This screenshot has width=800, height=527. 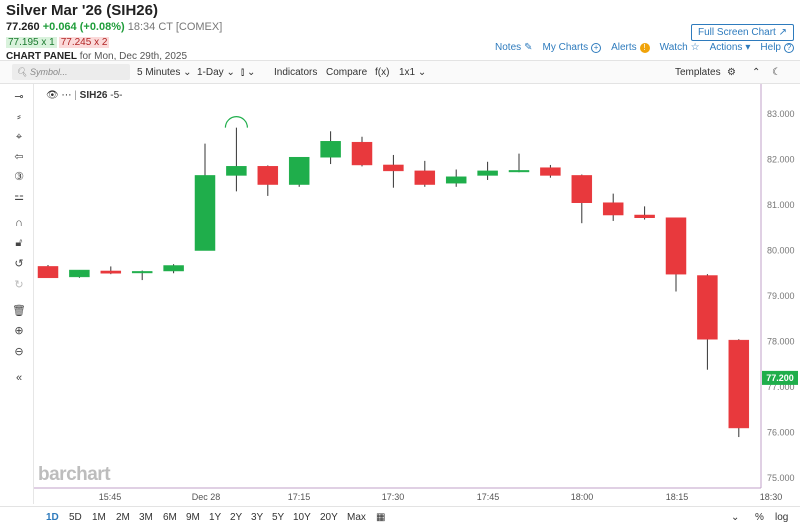 What do you see at coordinates (19, 285) in the screenshot?
I see `redo-icon: ↻` at bounding box center [19, 285].